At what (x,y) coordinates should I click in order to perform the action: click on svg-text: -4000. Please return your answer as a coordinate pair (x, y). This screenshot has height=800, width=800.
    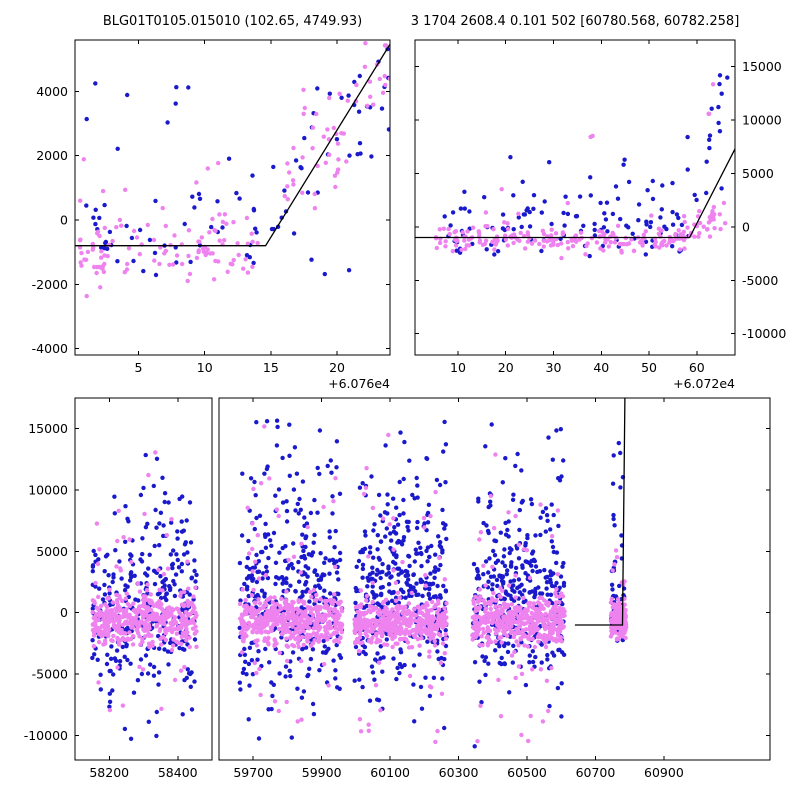
    Looking at the image, I should click on (50, 348).